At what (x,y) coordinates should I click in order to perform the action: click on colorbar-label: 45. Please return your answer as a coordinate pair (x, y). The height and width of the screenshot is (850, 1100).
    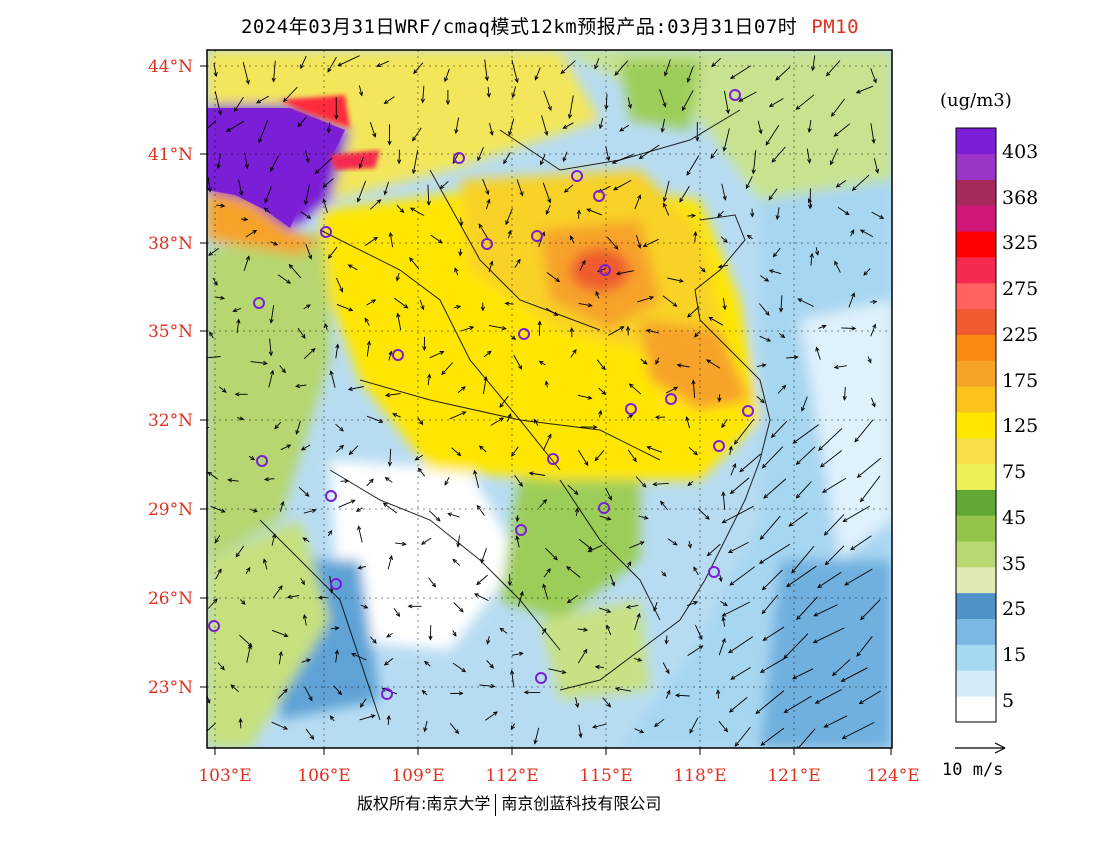
    Looking at the image, I should click on (1014, 518).